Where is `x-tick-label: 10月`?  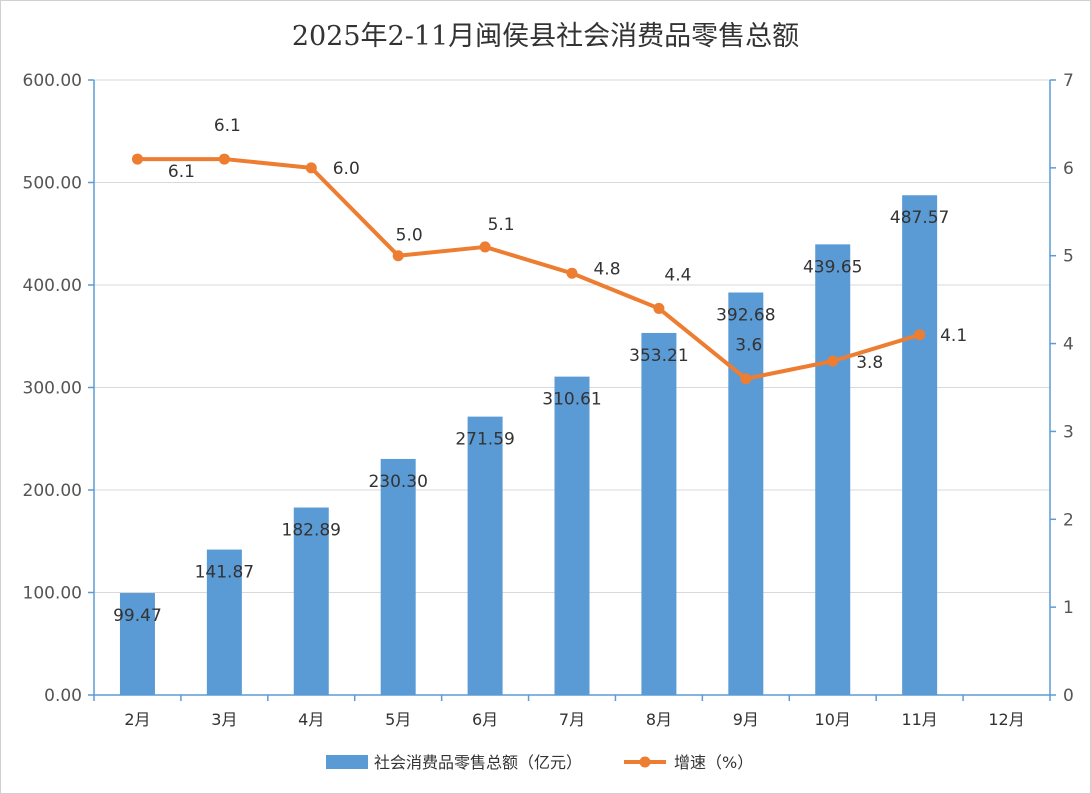
x-tick-label: 10月 is located at coordinates (833, 719).